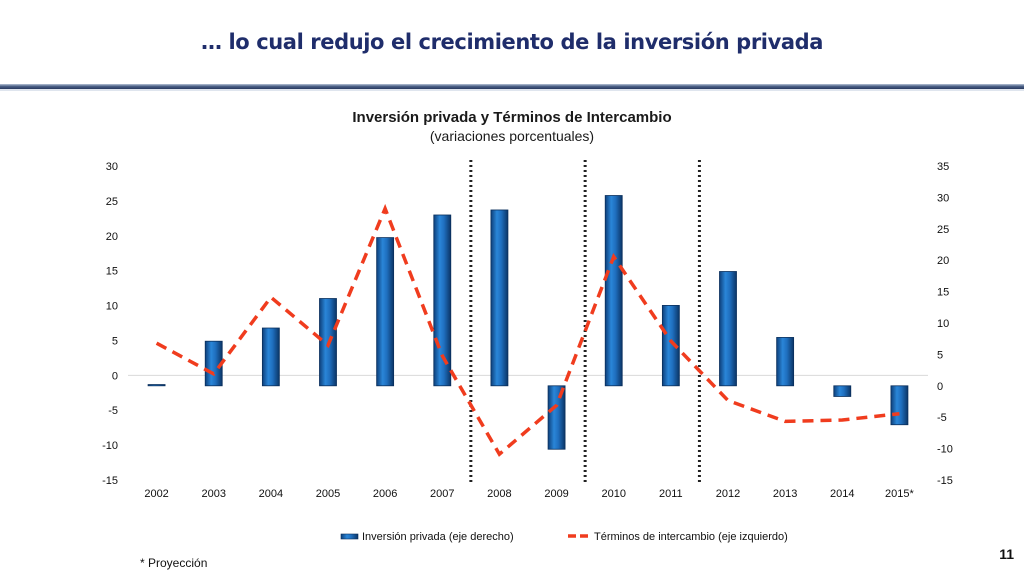 The height and width of the screenshot is (576, 1024). Describe the element at coordinates (271, 494) in the screenshot. I see `x-tick-label: 2004` at that location.